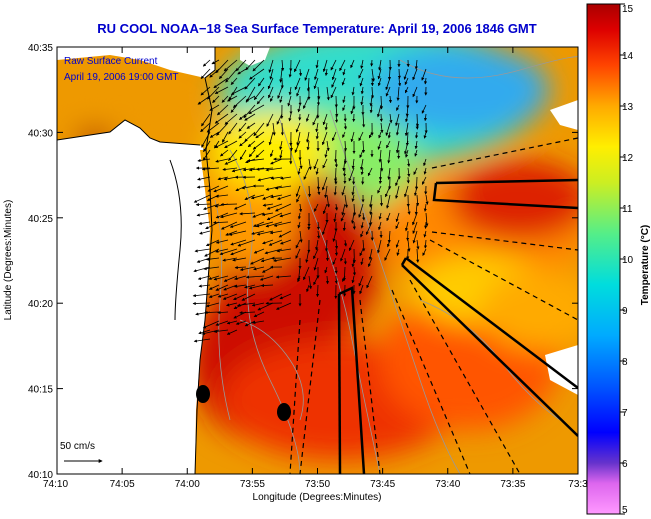 The height and width of the screenshot is (519, 651). I want to click on x-tick-label: 73:55, so click(252, 484).